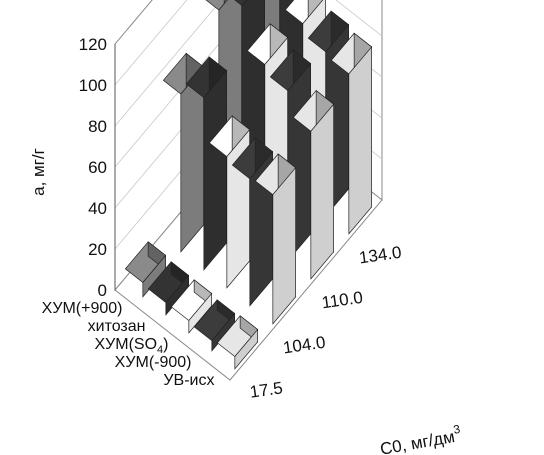  Describe the element at coordinates (117, 326) in the screenshot. I see `series-label: хитозан` at that location.